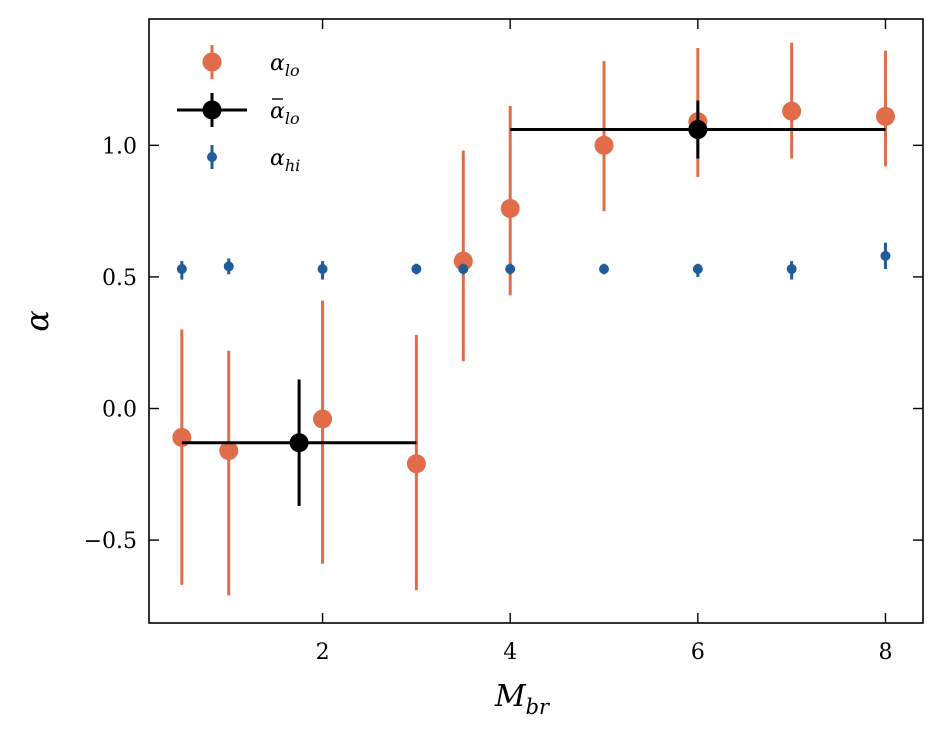 This screenshot has width=944, height=735. What do you see at coordinates (323, 652) in the screenshot?
I see `x-tick-label: 2` at bounding box center [323, 652].